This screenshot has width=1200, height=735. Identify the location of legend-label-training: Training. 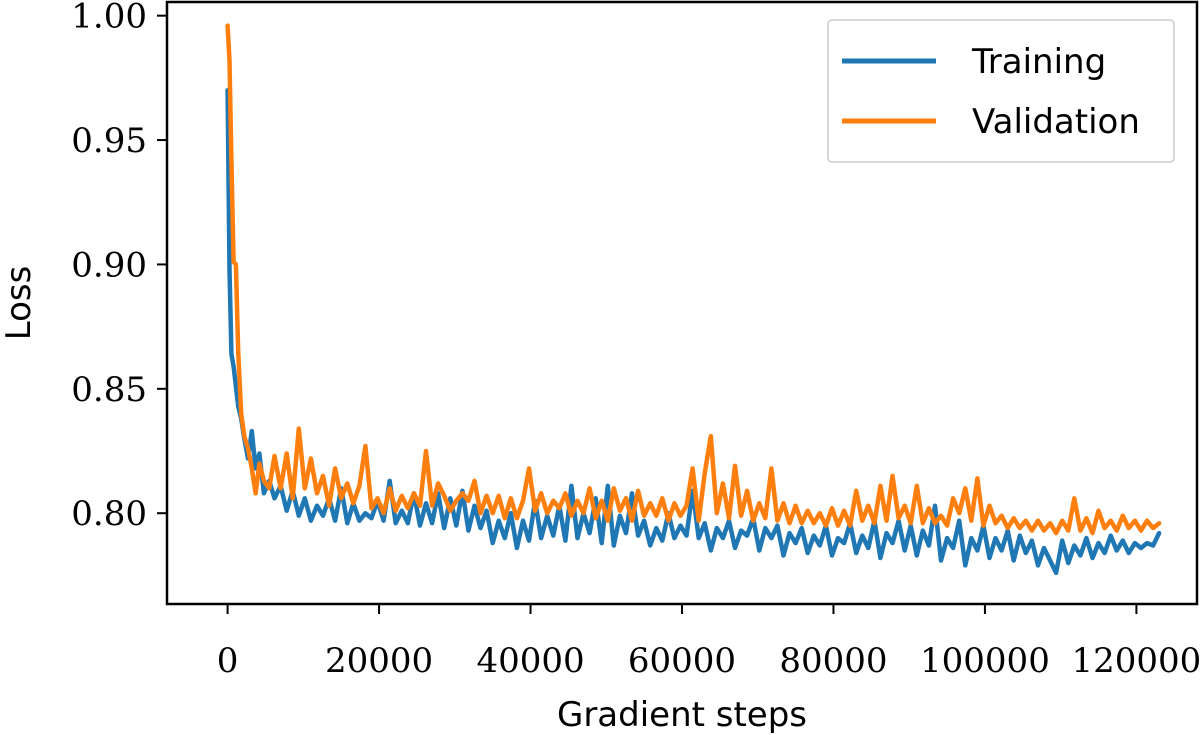
(1038, 62).